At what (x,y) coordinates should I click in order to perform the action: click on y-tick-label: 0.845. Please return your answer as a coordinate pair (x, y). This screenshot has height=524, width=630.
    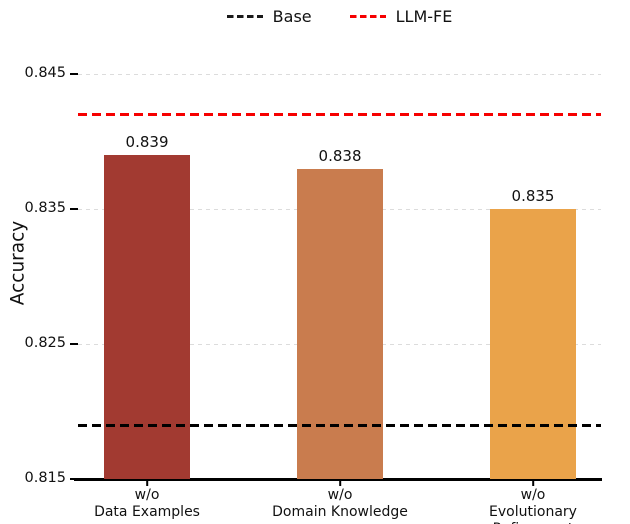
    Looking at the image, I should click on (45, 73).